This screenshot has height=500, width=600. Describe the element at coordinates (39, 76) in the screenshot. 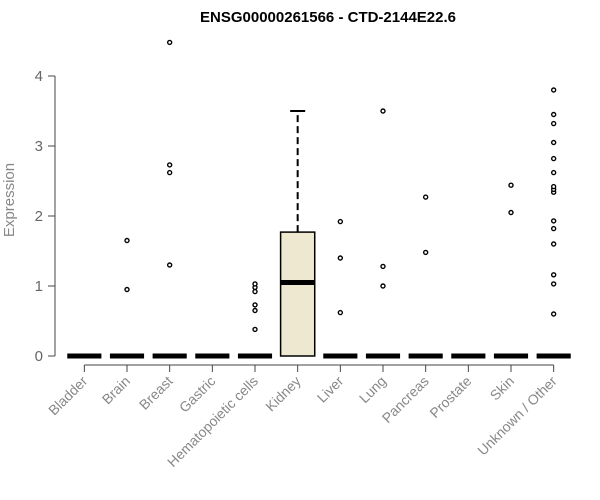

I see `y-tick-label: 4` at that location.